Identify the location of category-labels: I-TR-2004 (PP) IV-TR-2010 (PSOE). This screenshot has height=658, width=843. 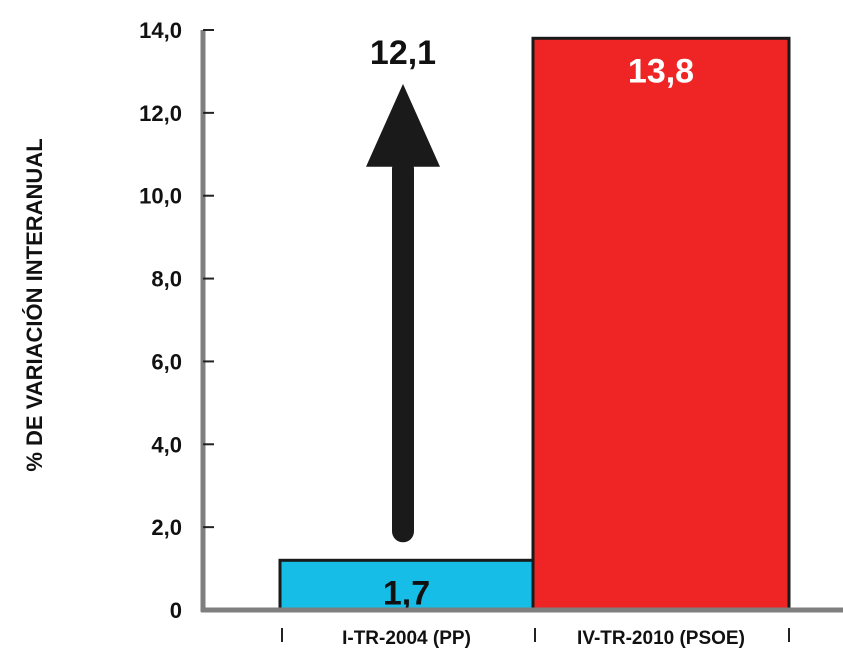
(543, 638).